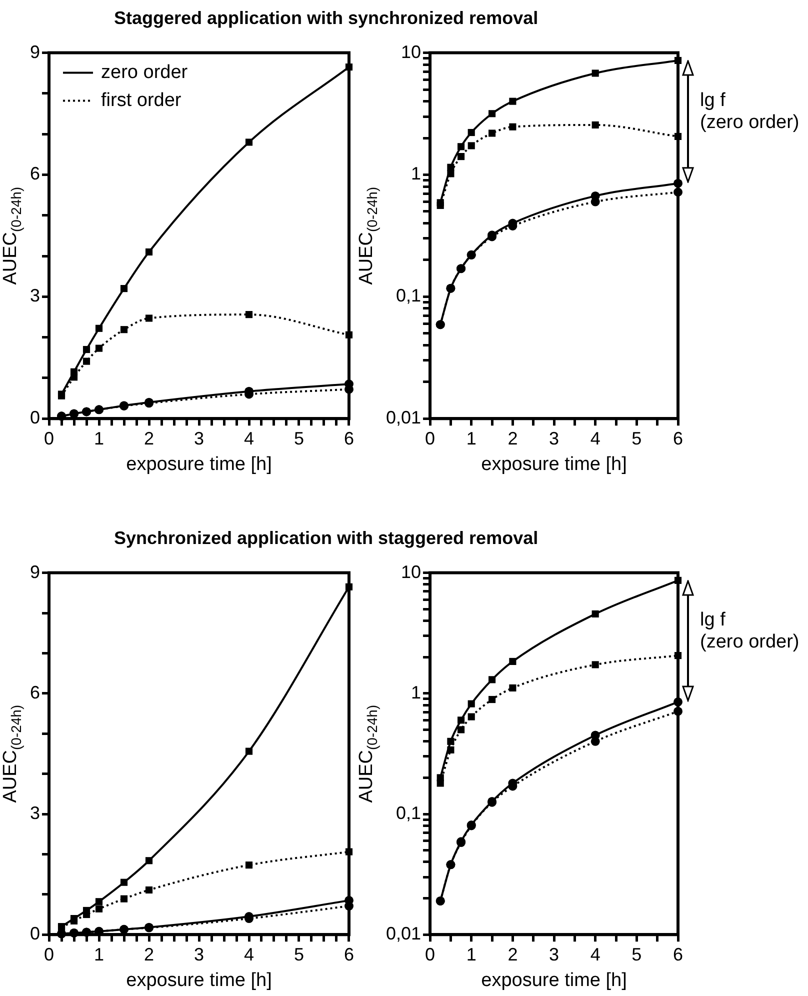  I want to click on legend-label: zero order, so click(144, 73).